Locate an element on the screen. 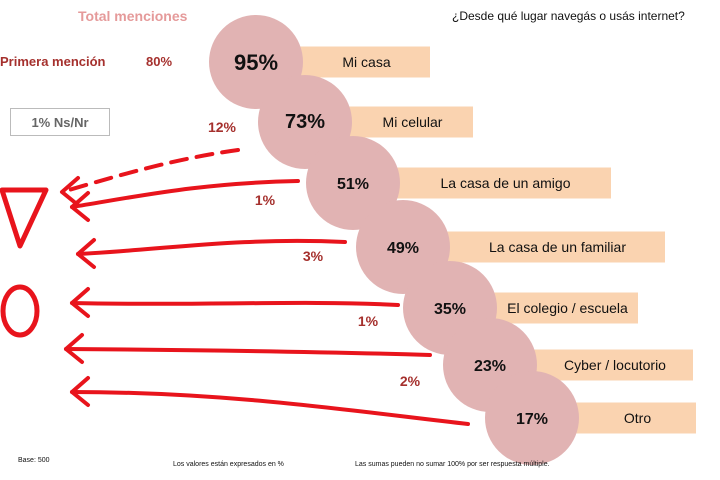 The width and height of the screenshot is (720, 480). first-mention-value-label: 2% is located at coordinates (410, 381).